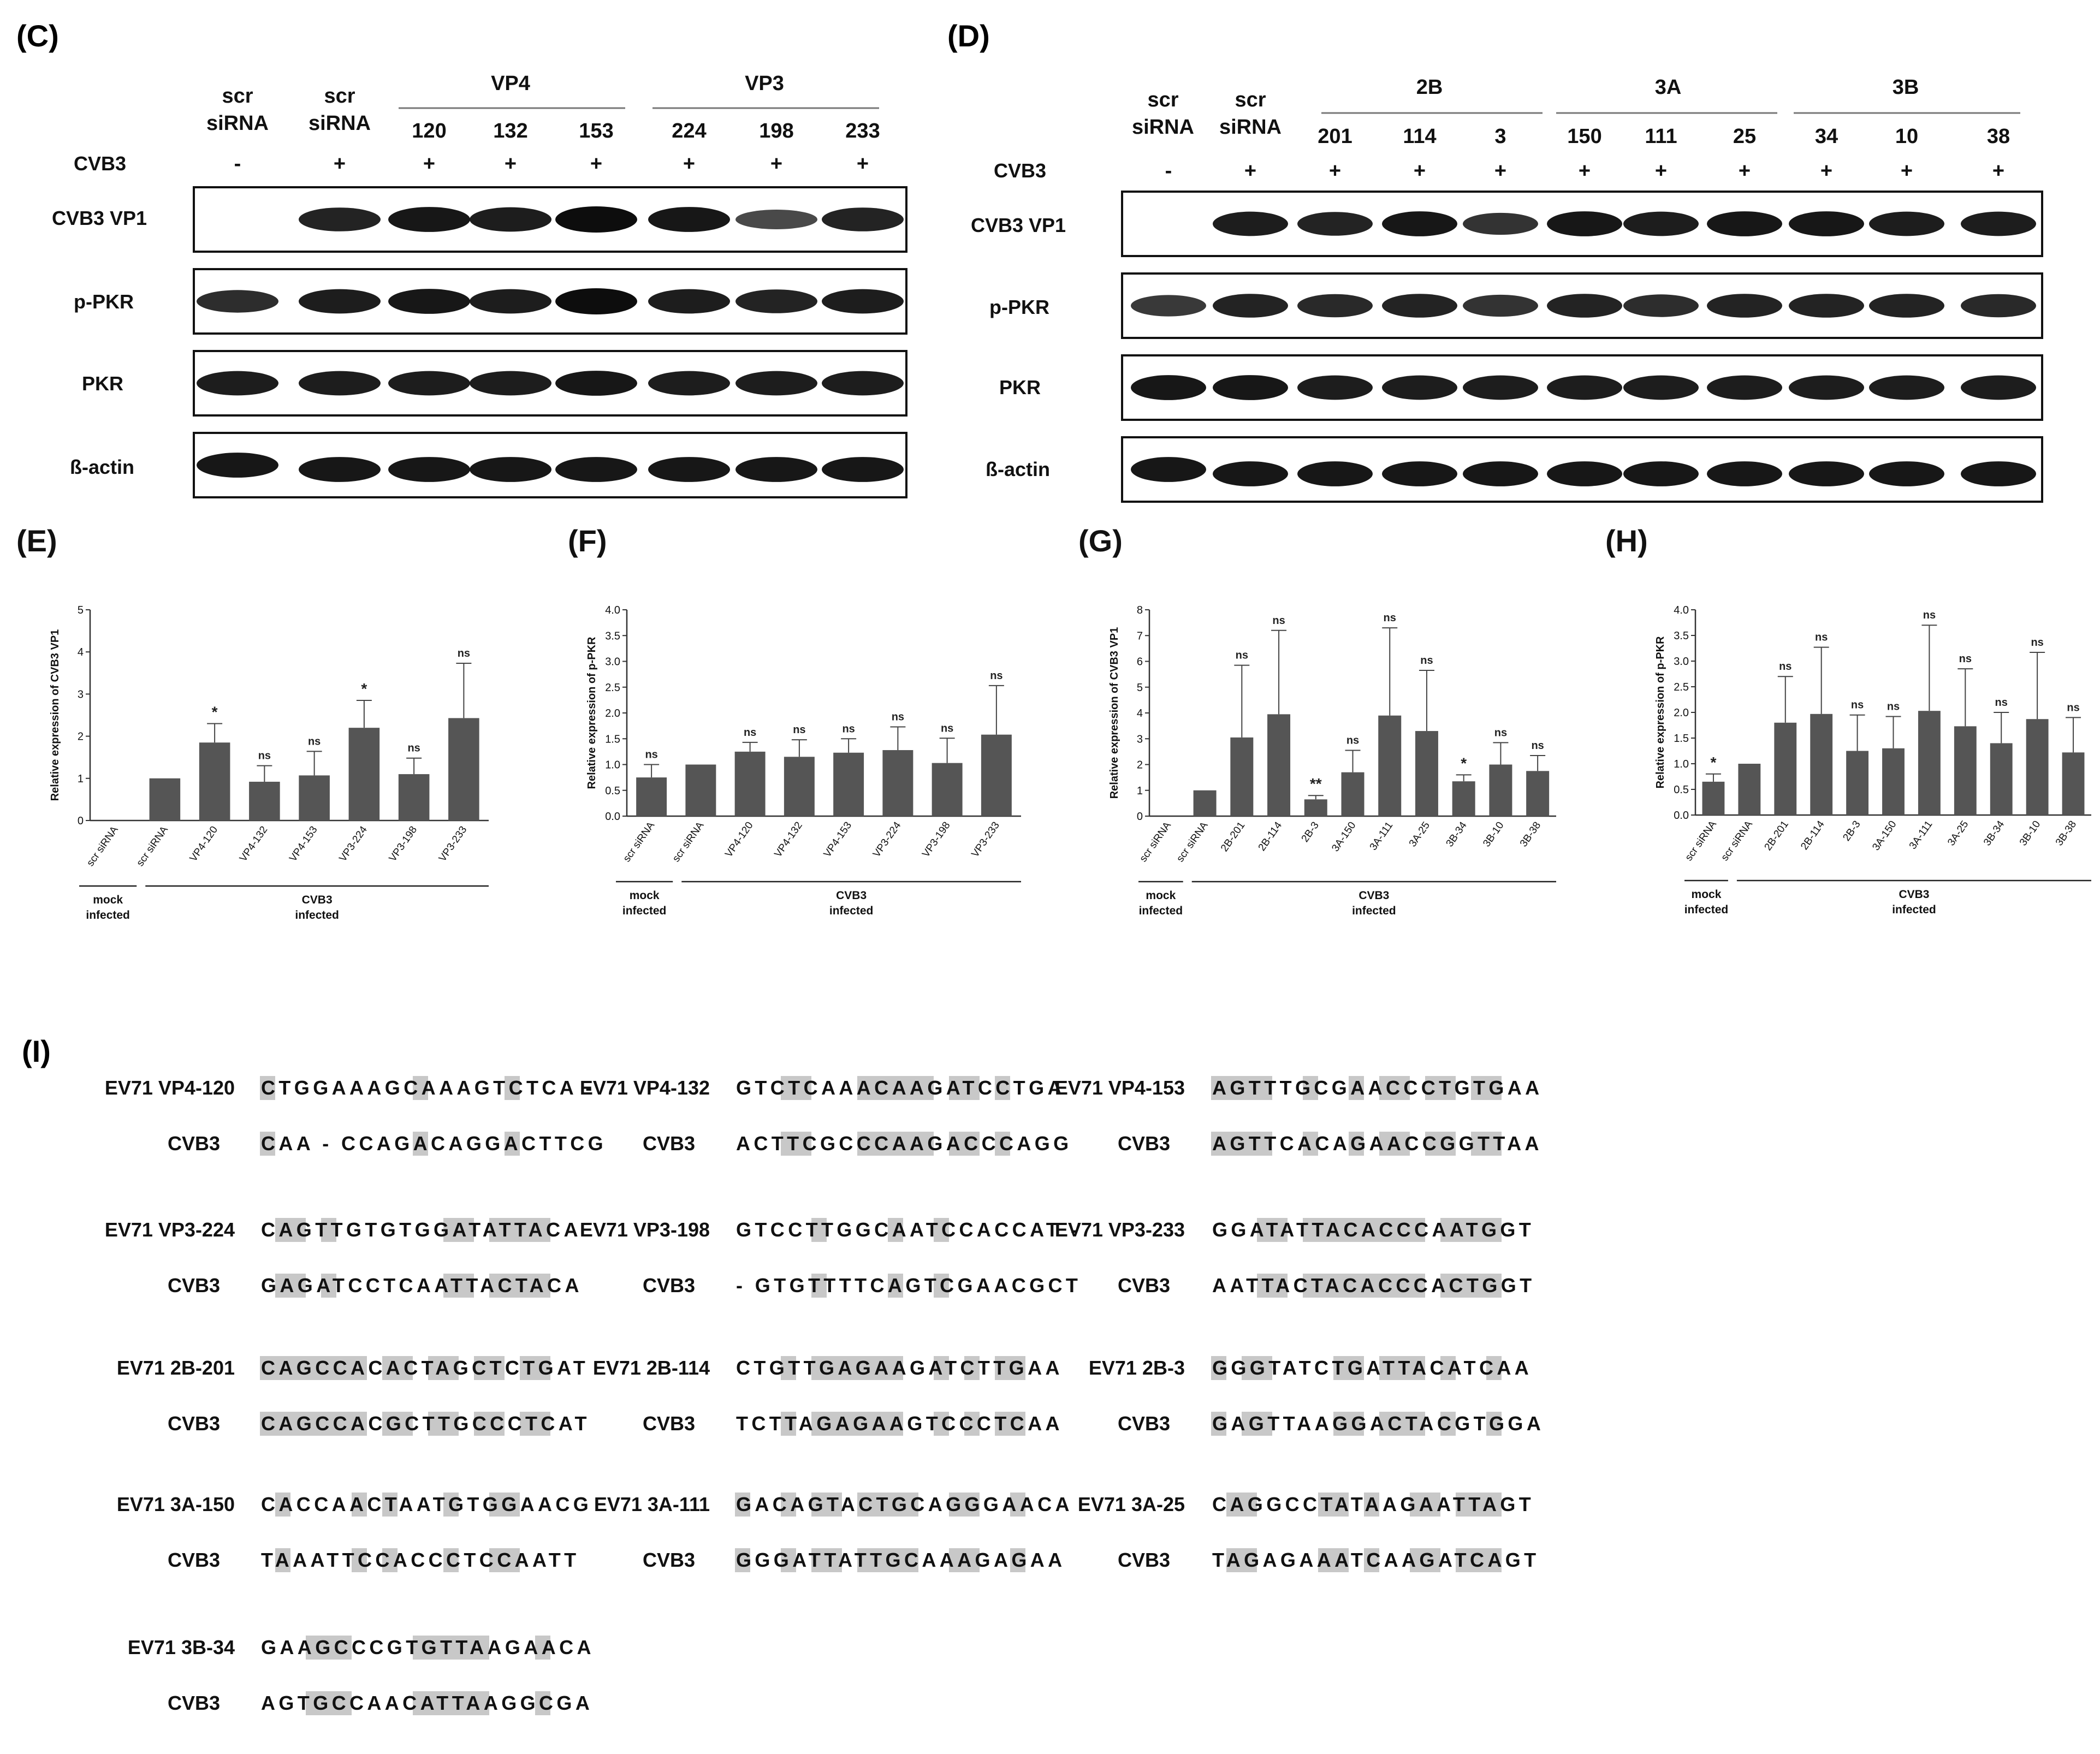 The height and width of the screenshot is (1754, 2100). What do you see at coordinates (303, 844) in the screenshot?
I see `x-tick-label: VP4-153` at bounding box center [303, 844].